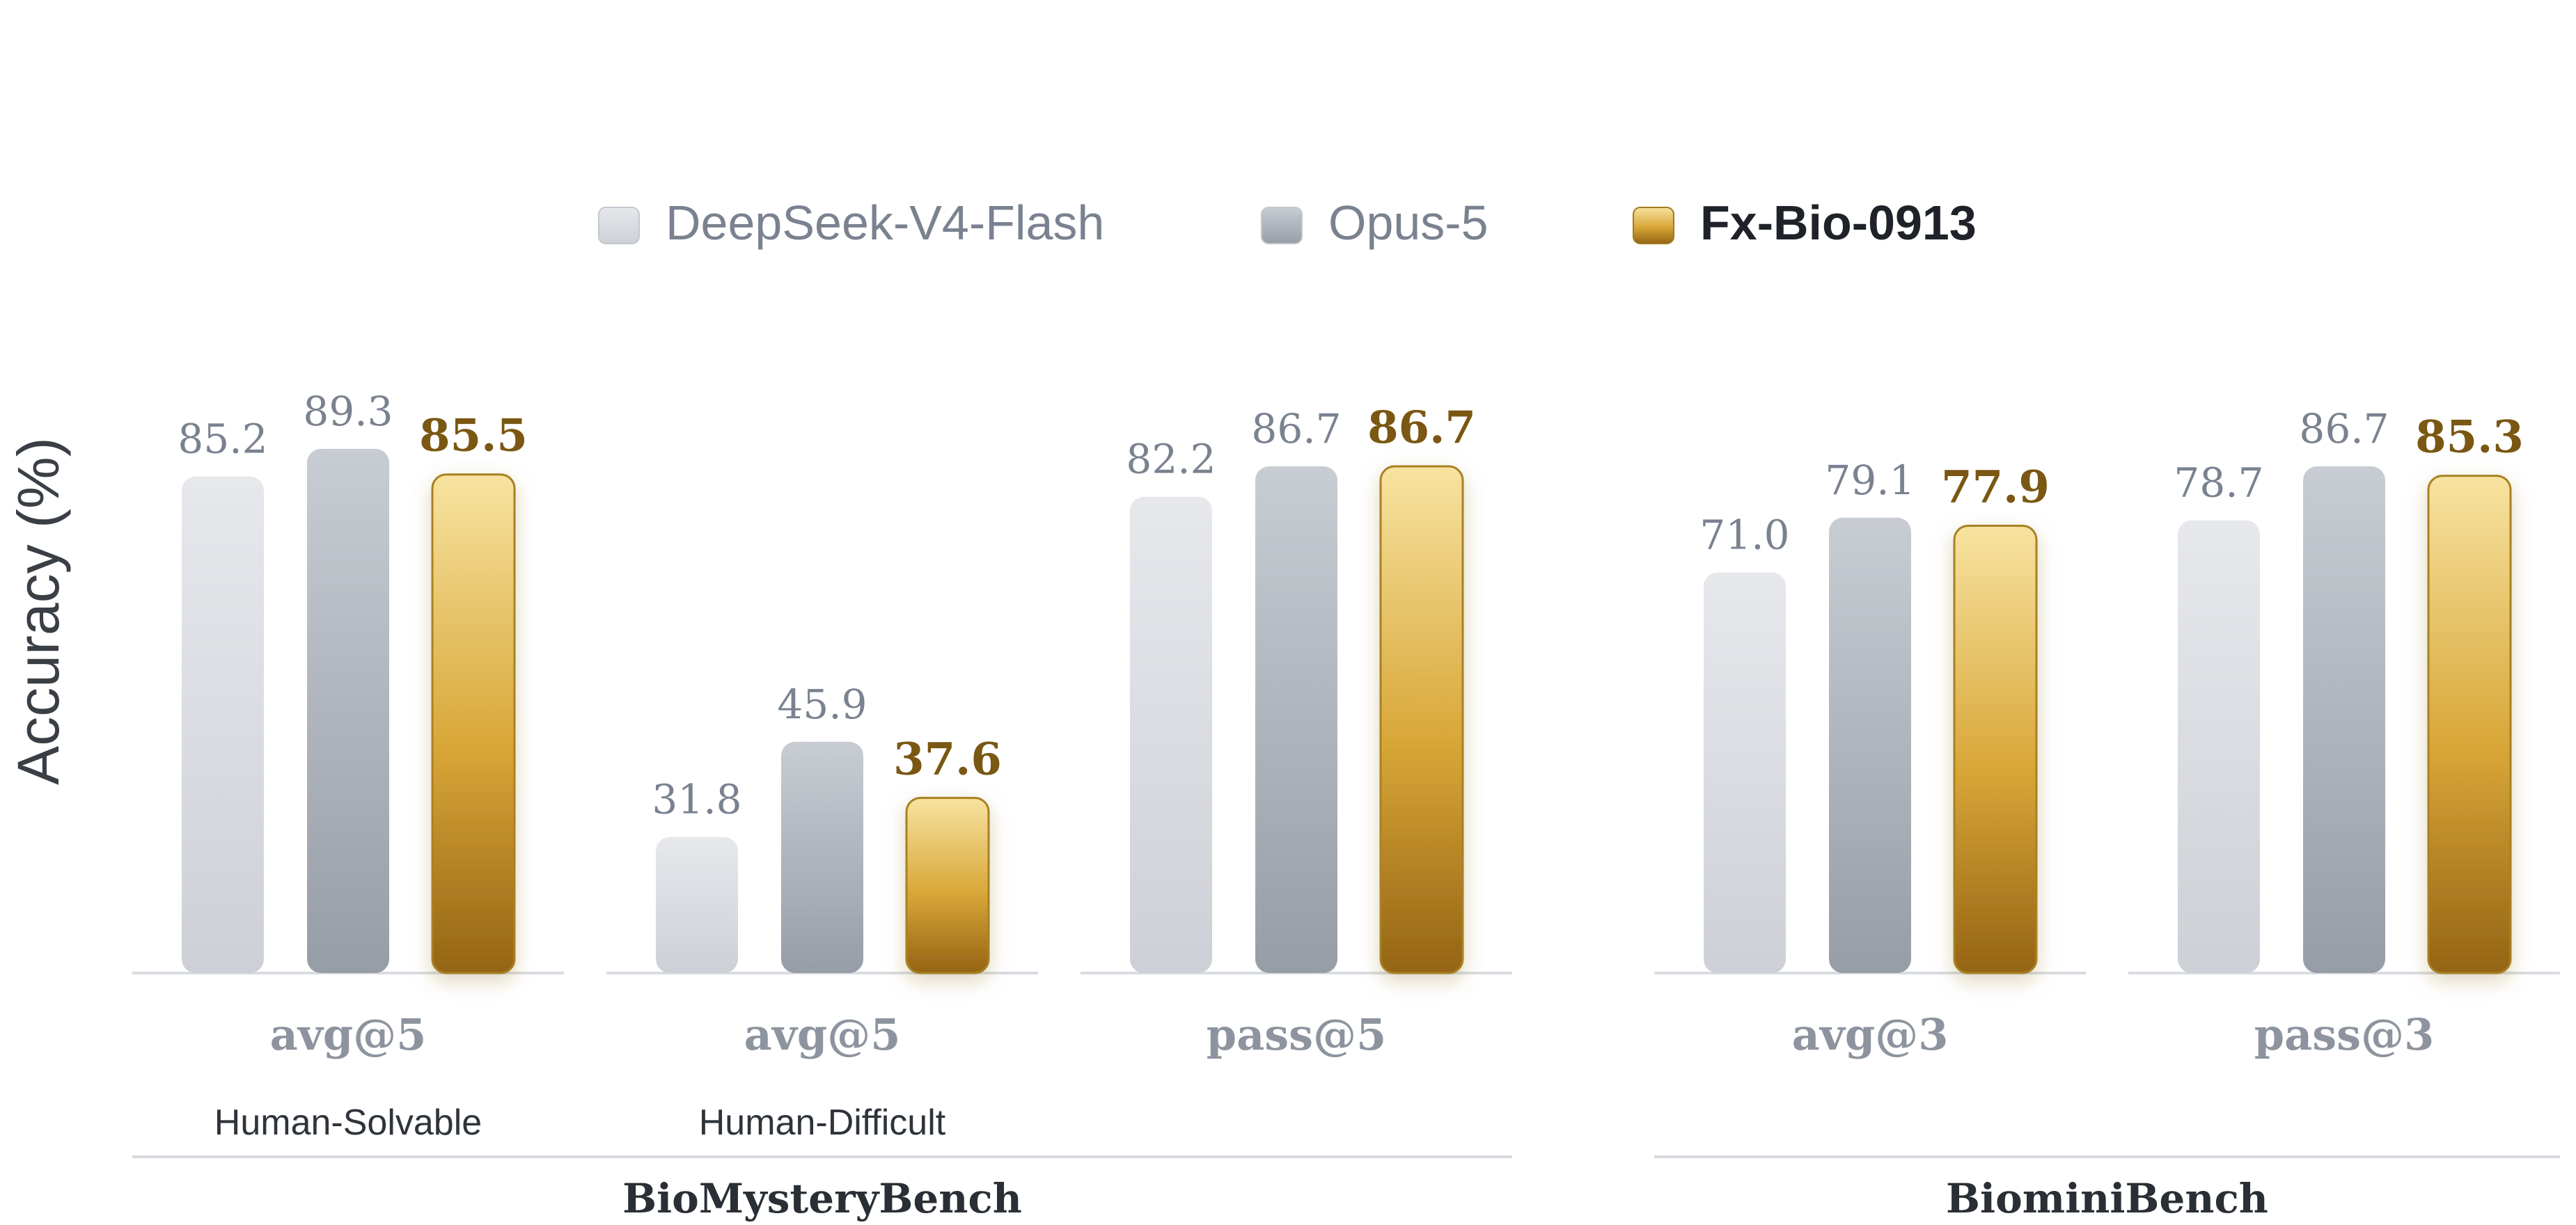 This screenshot has width=2576, height=1225. Describe the element at coordinates (1744, 534) in the screenshot. I see `value-label-deepseek-v4-flash-3: 71.0` at that location.